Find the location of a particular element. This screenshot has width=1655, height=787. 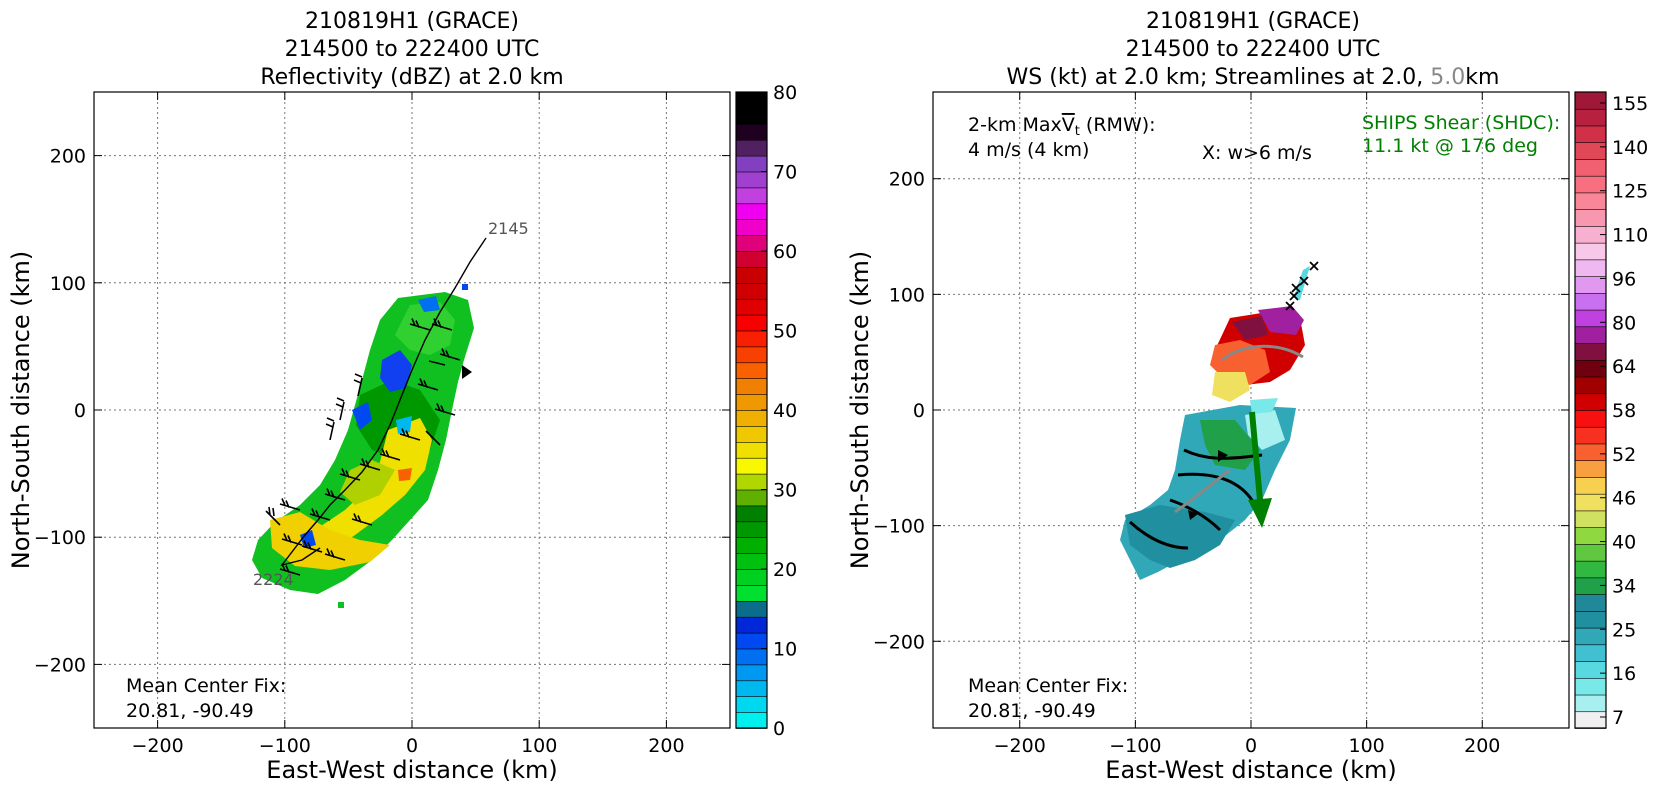

x-tick-label: −100 is located at coordinates (1135, 746).